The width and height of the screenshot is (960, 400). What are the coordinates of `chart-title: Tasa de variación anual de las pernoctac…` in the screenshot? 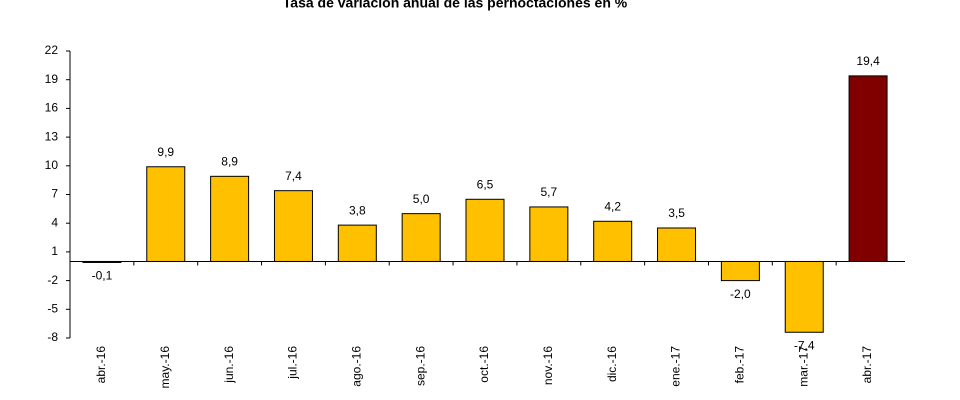 It's located at (455, 5).